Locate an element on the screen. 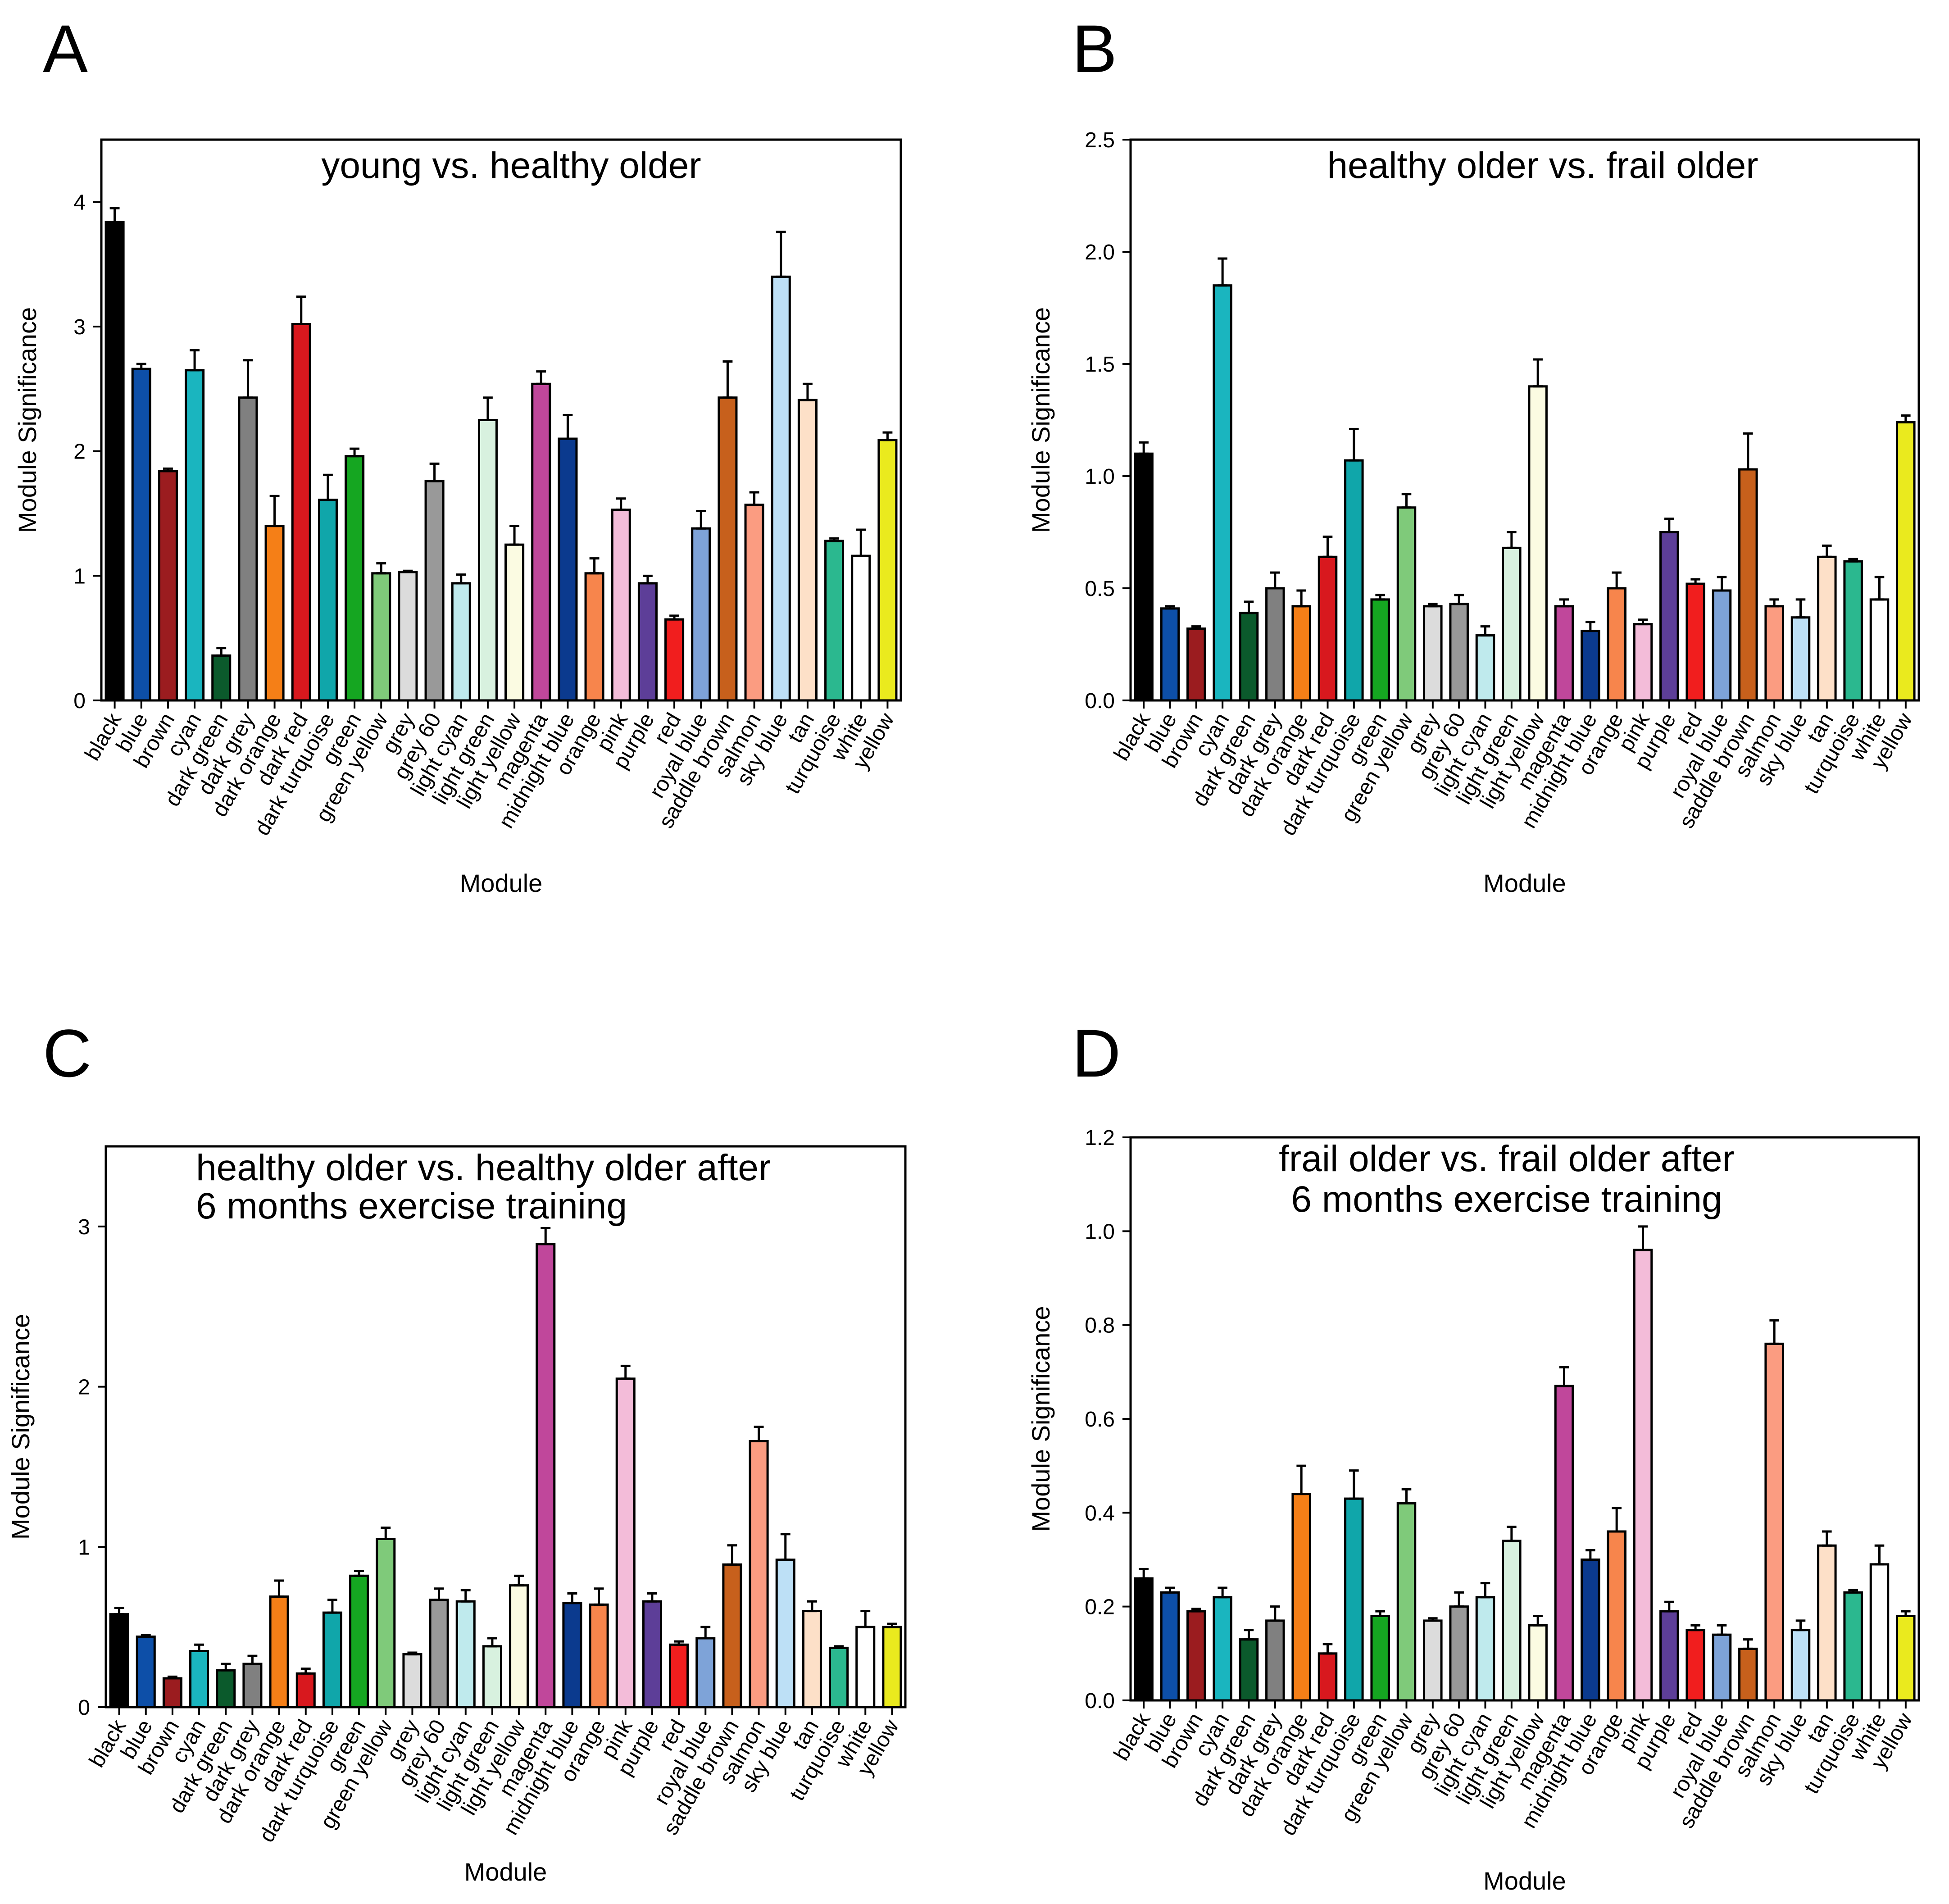  y-tick-label: 2.0 is located at coordinates (1100, 252).